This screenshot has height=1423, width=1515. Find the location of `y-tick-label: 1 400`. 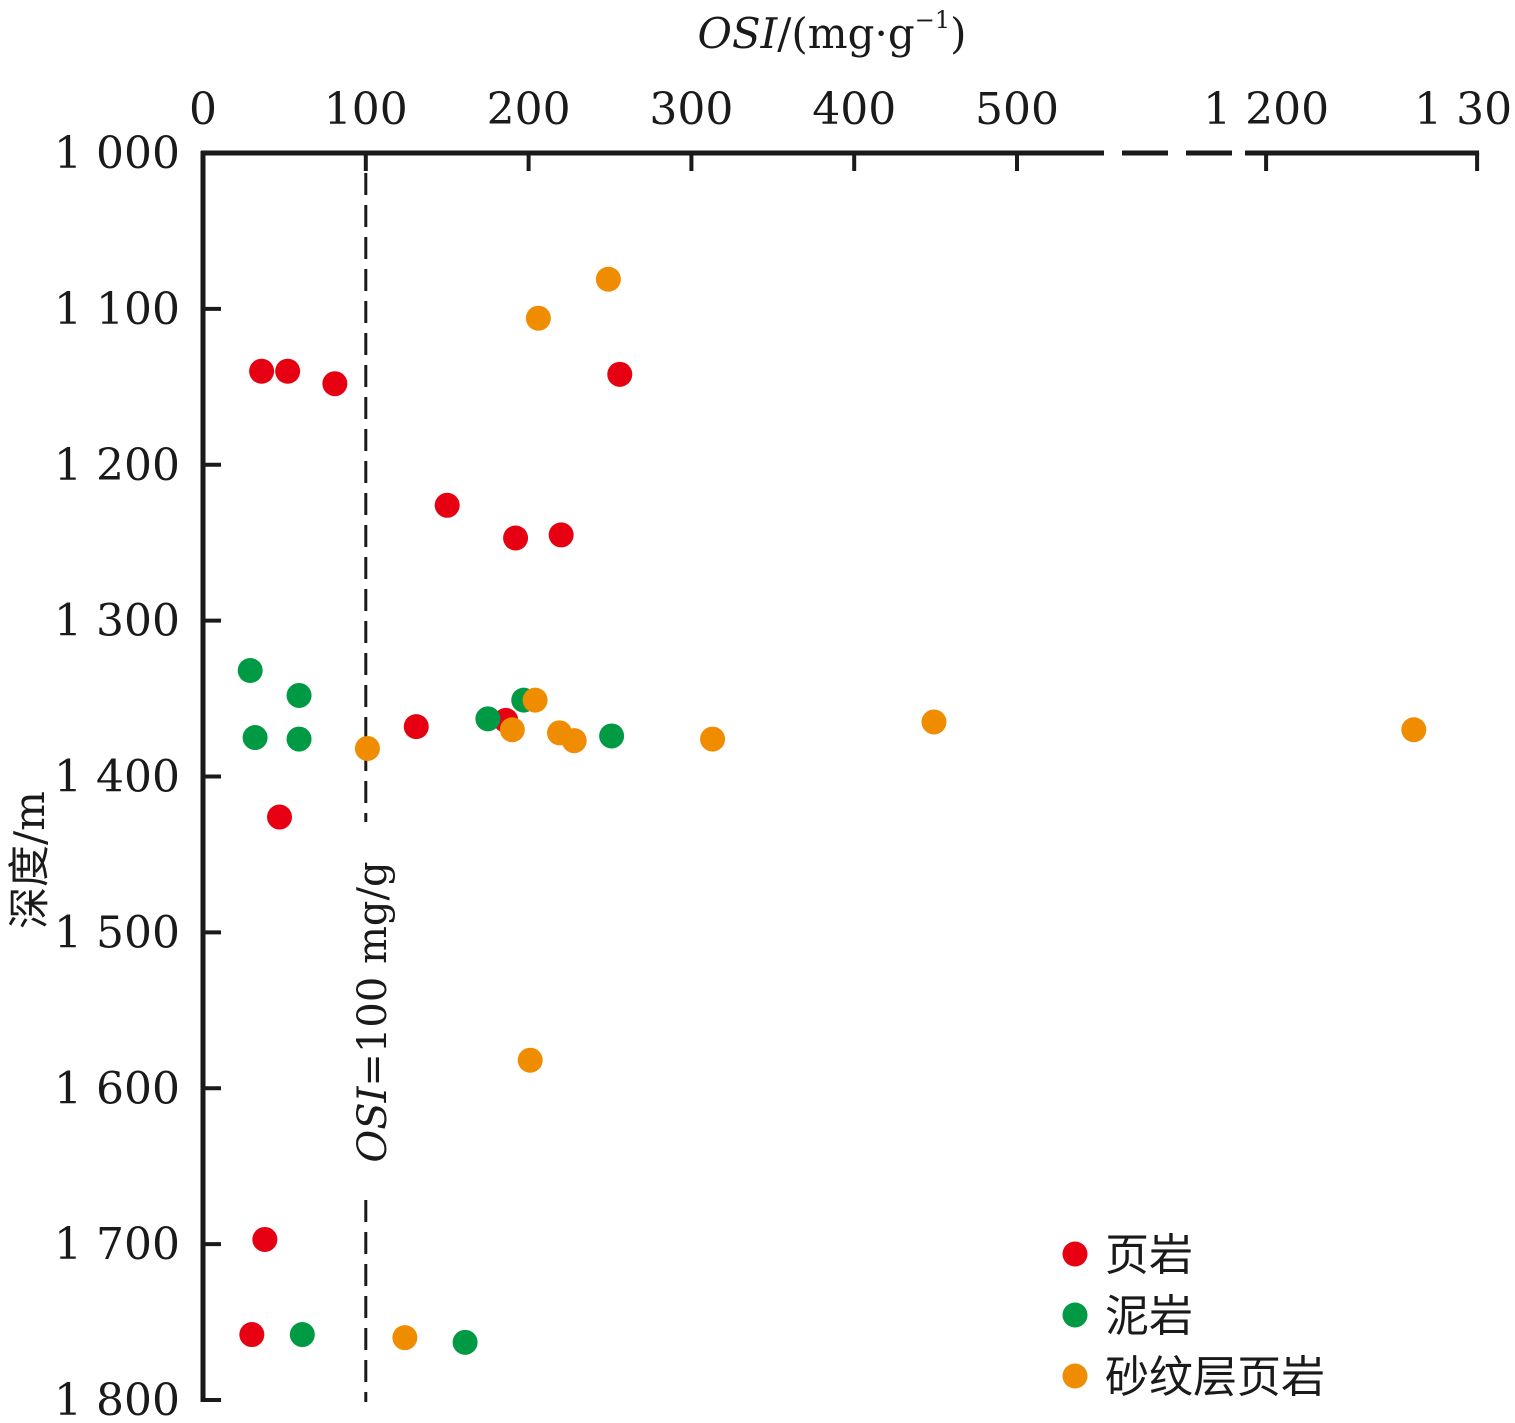

y-tick-label: 1 400 is located at coordinates (117, 777).